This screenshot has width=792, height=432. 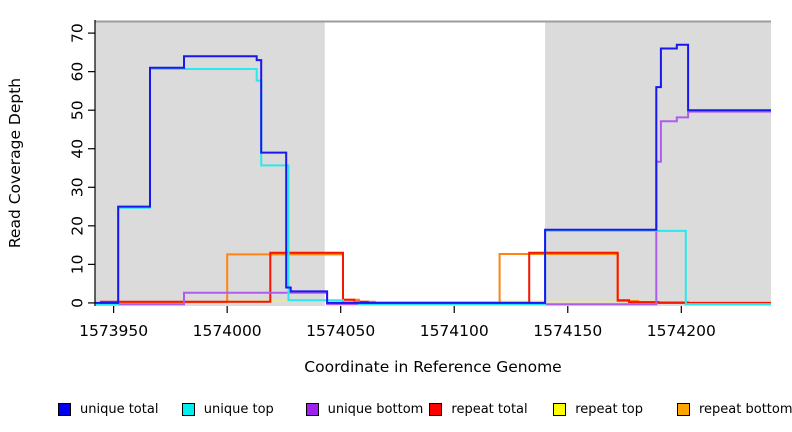 What do you see at coordinates (77, 149) in the screenshot?
I see `y-tick-label: 40` at bounding box center [77, 149].